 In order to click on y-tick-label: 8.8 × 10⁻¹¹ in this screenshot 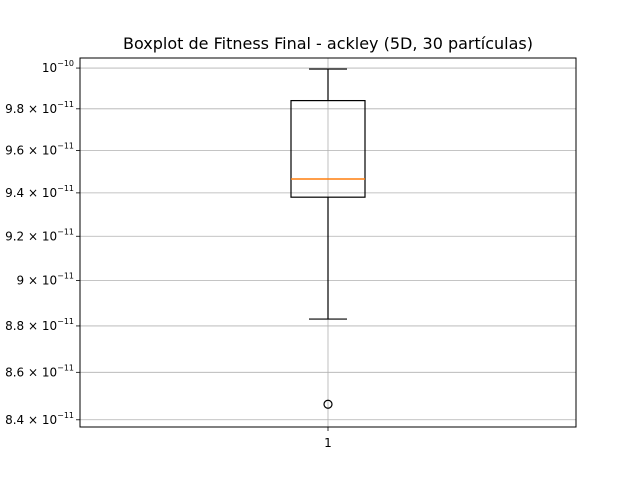, I will do `click(39, 325)`.